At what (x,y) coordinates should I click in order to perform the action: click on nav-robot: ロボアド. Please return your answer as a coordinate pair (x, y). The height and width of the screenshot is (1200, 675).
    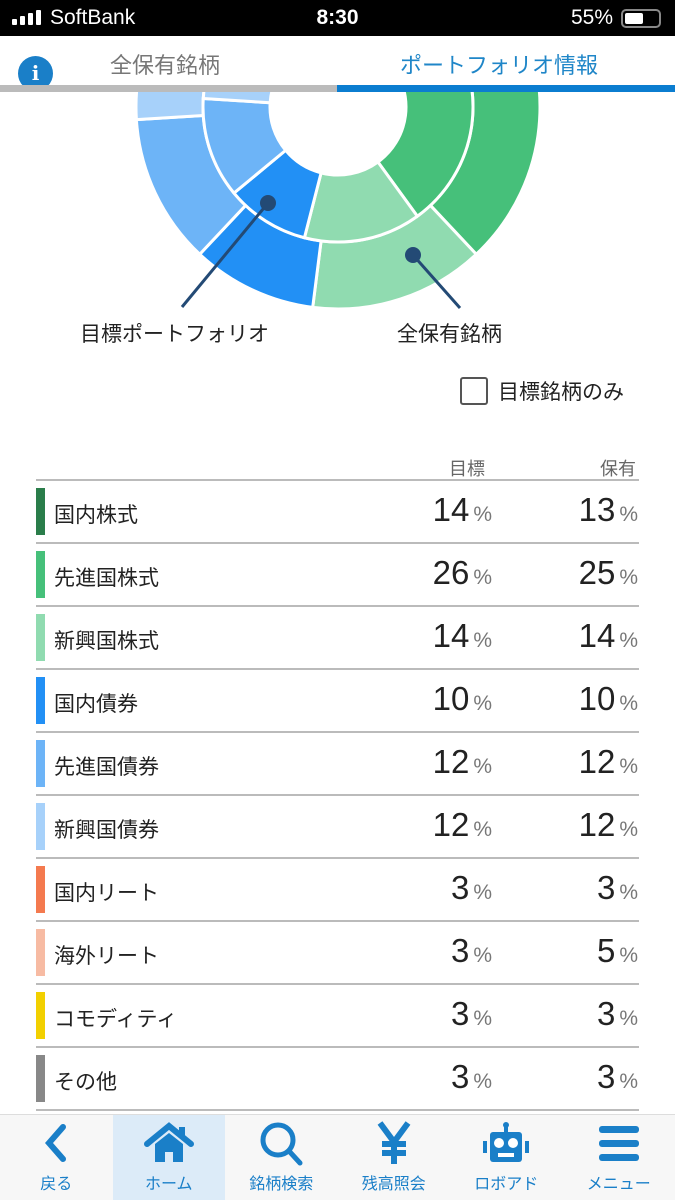
    Looking at the image, I should click on (506, 1157).